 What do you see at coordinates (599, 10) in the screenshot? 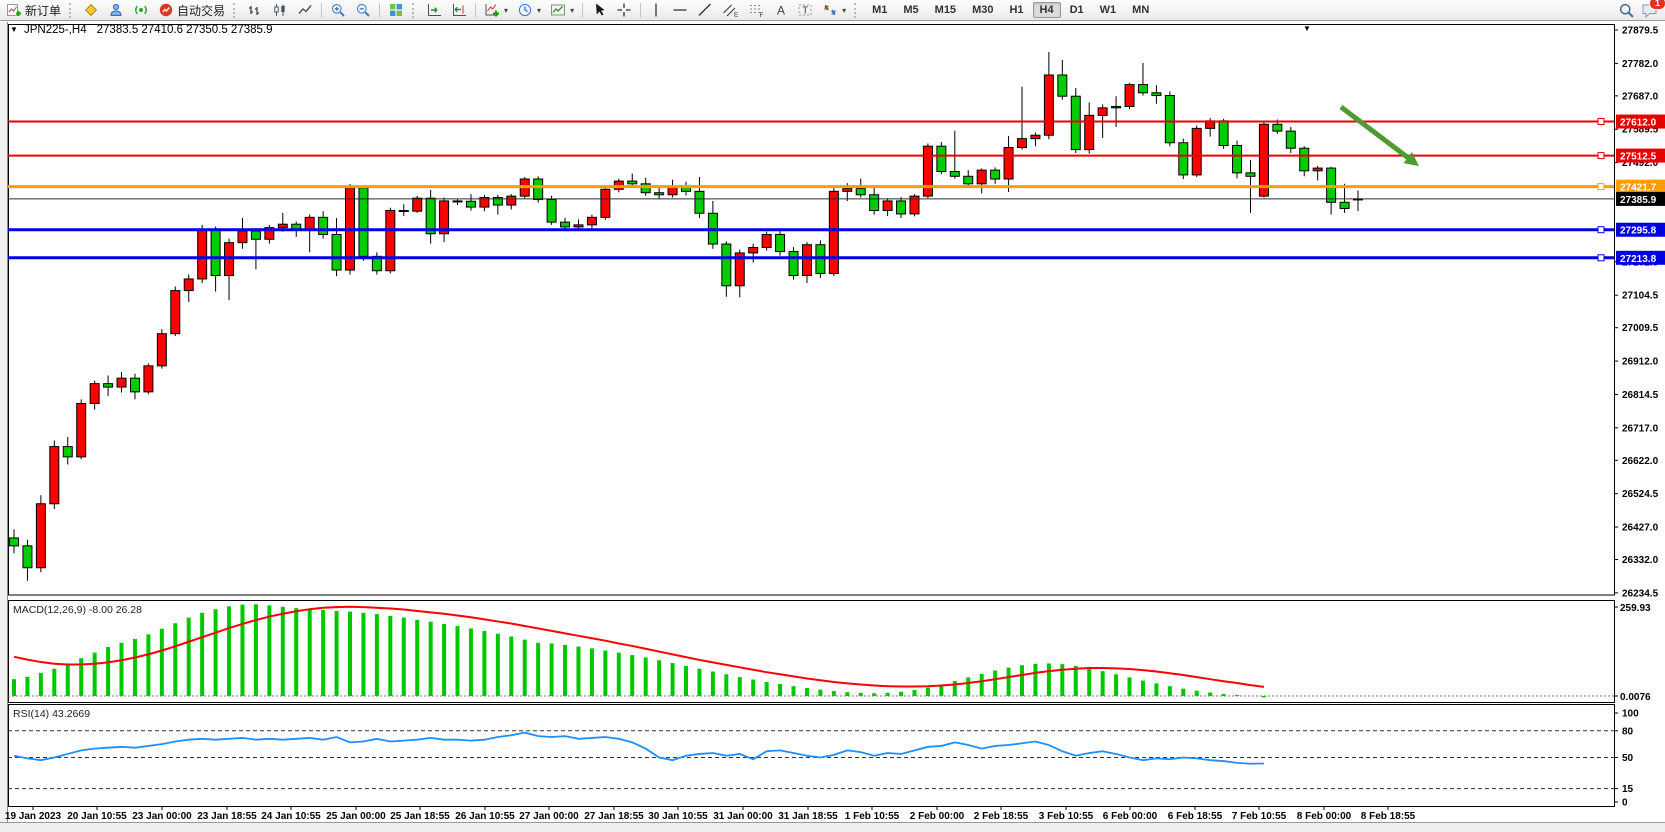
I see `cursor-button` at bounding box center [599, 10].